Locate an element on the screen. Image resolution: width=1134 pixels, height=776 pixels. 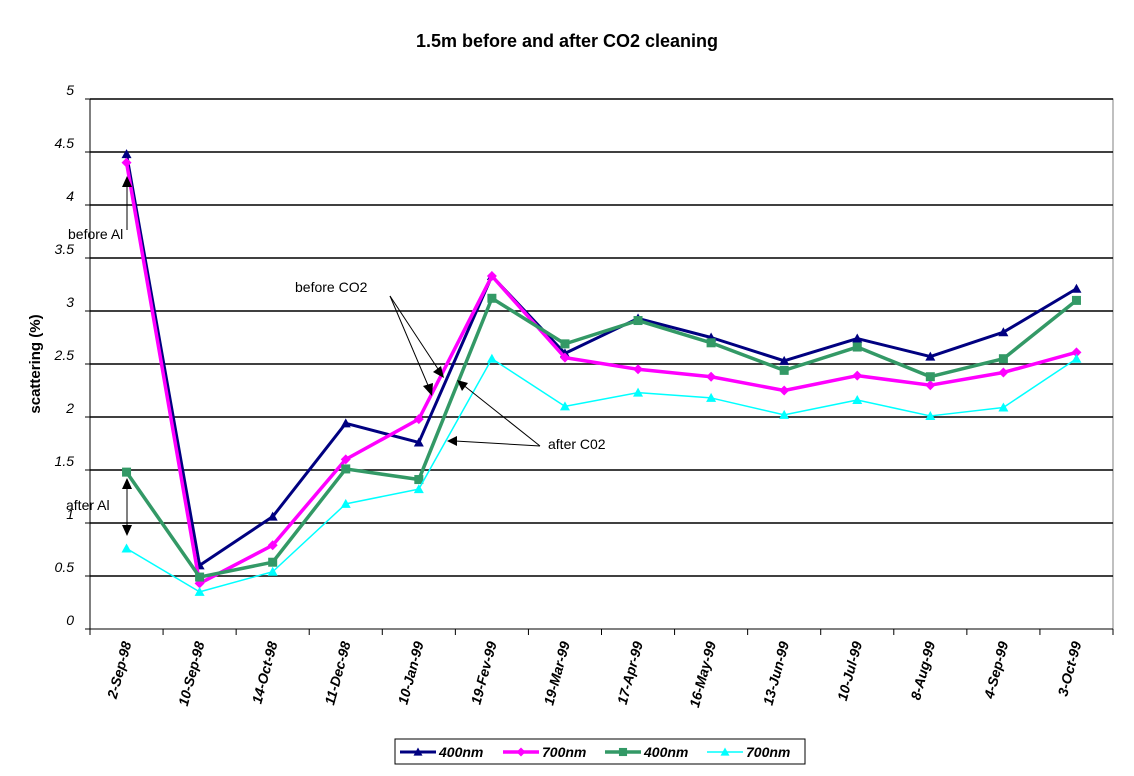
x-tick-label: 4-Sep-99 is located at coordinates (995, 670).